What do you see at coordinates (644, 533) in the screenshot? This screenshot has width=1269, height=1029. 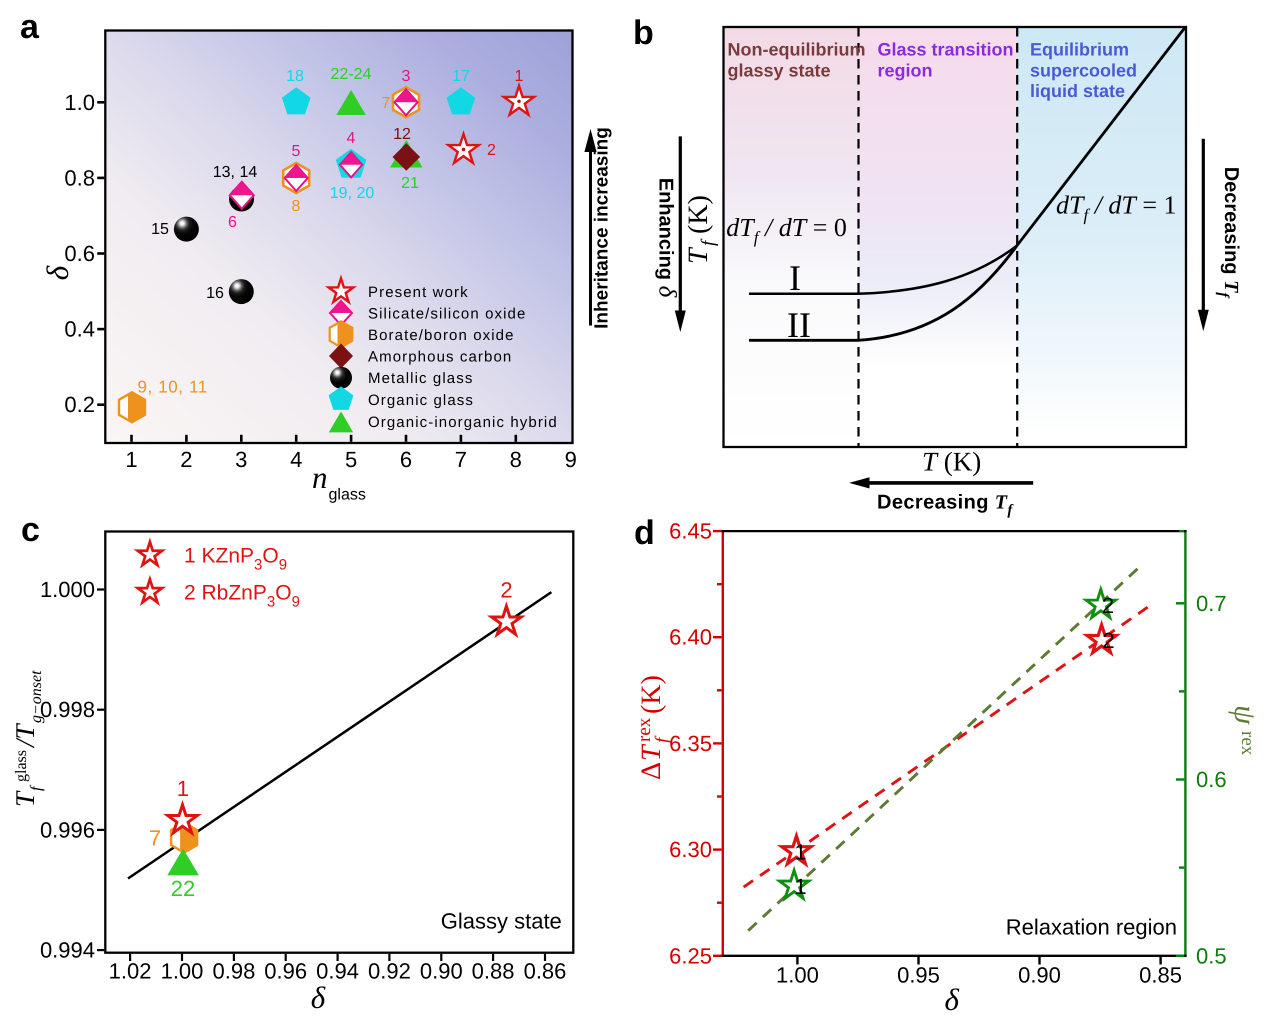 I see `svg-text: d` at bounding box center [644, 533].